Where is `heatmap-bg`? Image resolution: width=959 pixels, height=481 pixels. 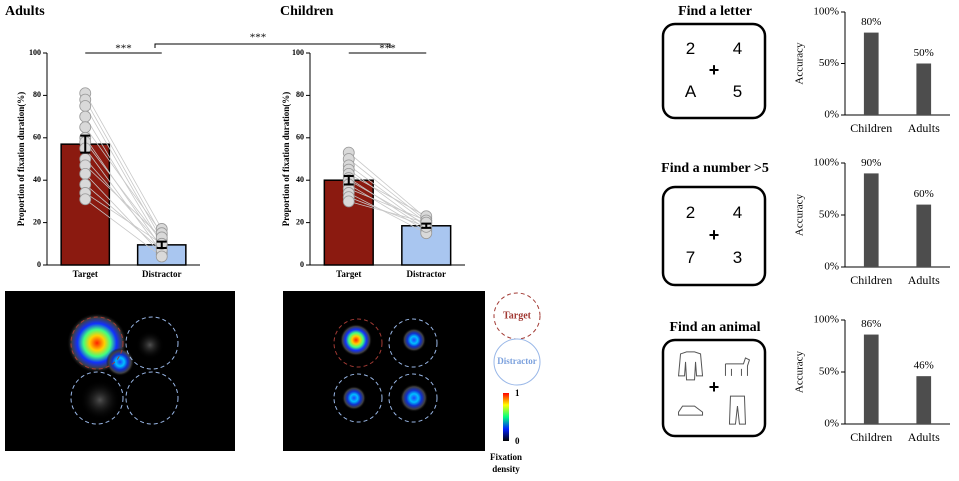 heatmap-bg is located at coordinates (384, 371).